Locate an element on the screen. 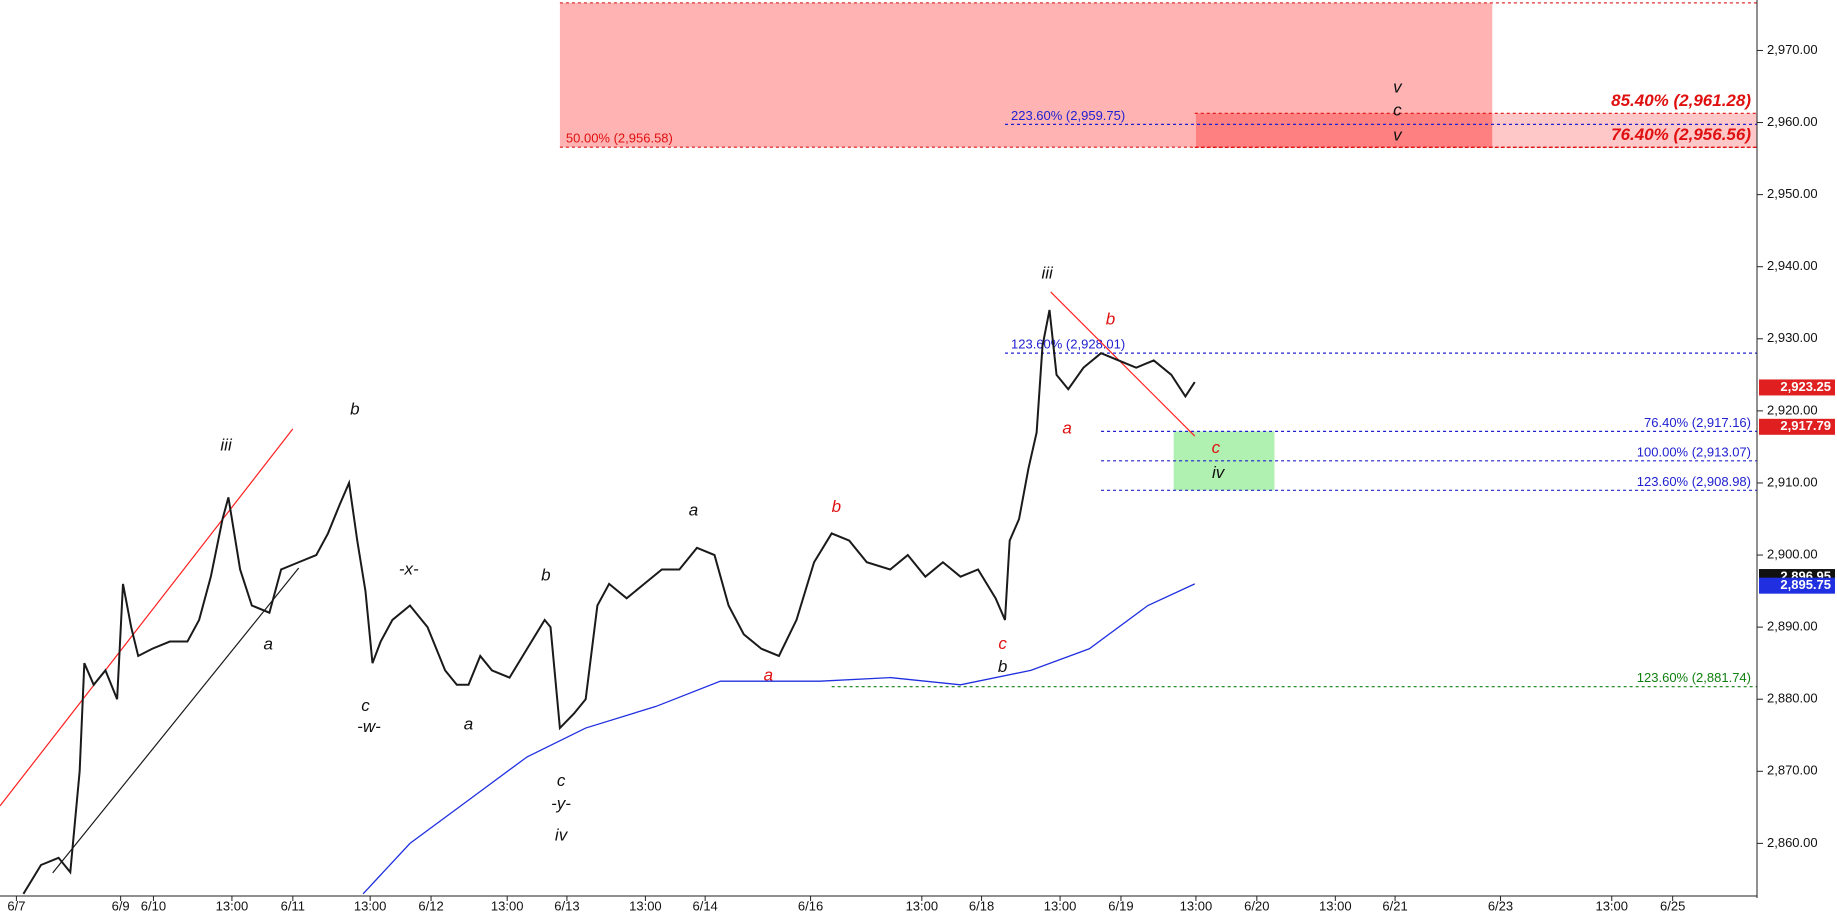 The width and height of the screenshot is (1837, 915). x-tick-label: 6/14 is located at coordinates (704, 905).